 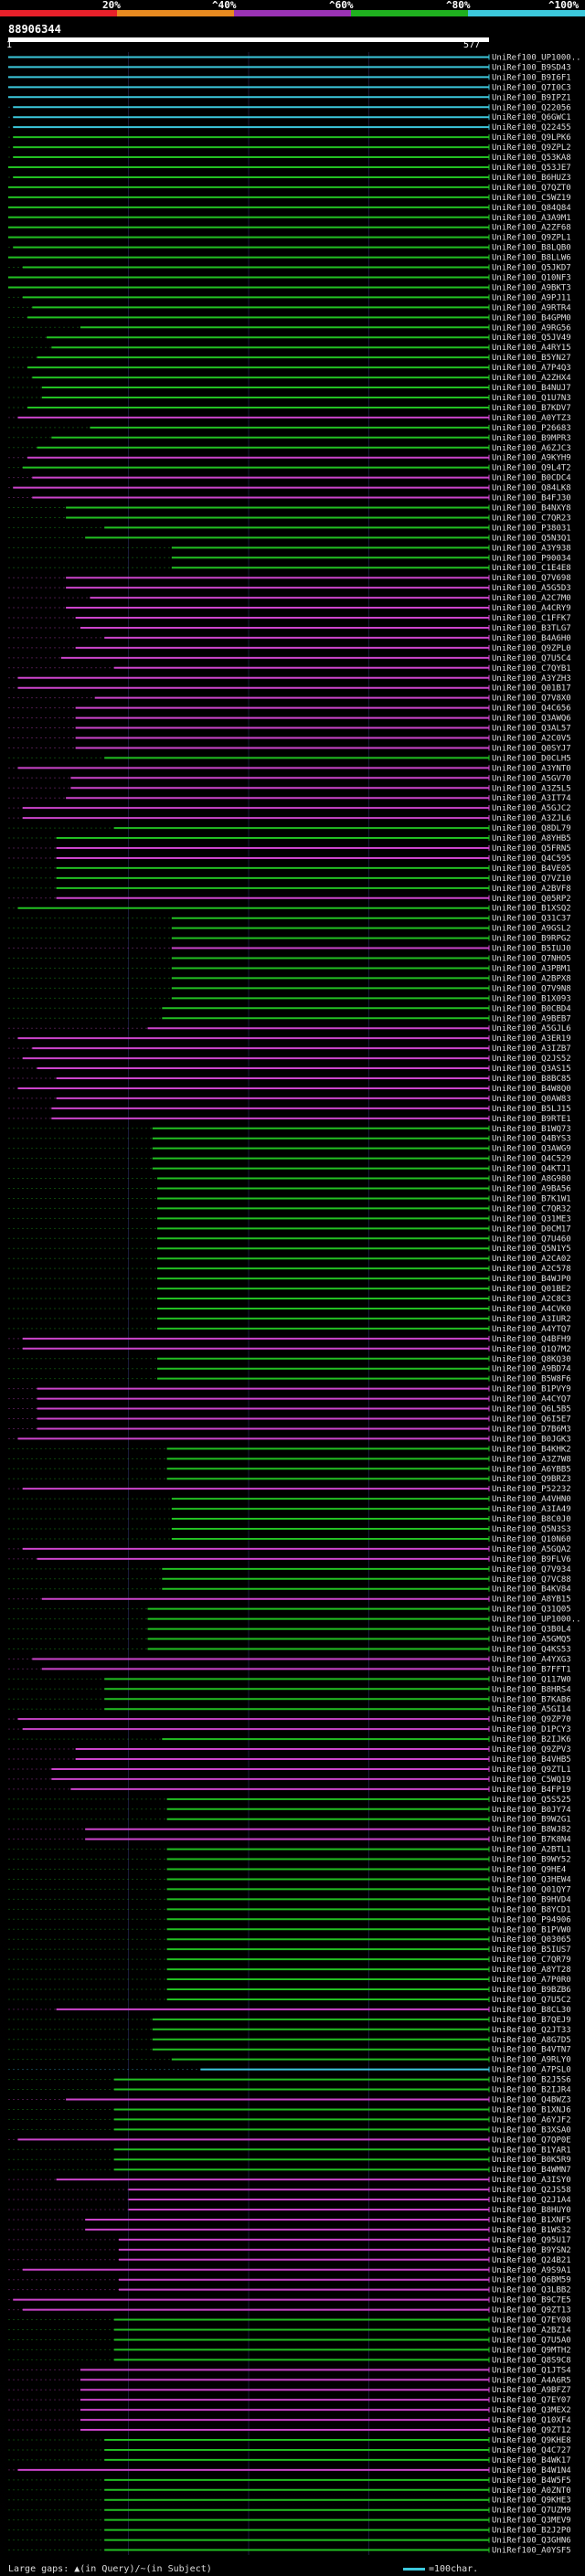 What do you see at coordinates (532, 2080) in the screenshot?
I see `hit-label: UniRef100_B2J5S6` at bounding box center [532, 2080].